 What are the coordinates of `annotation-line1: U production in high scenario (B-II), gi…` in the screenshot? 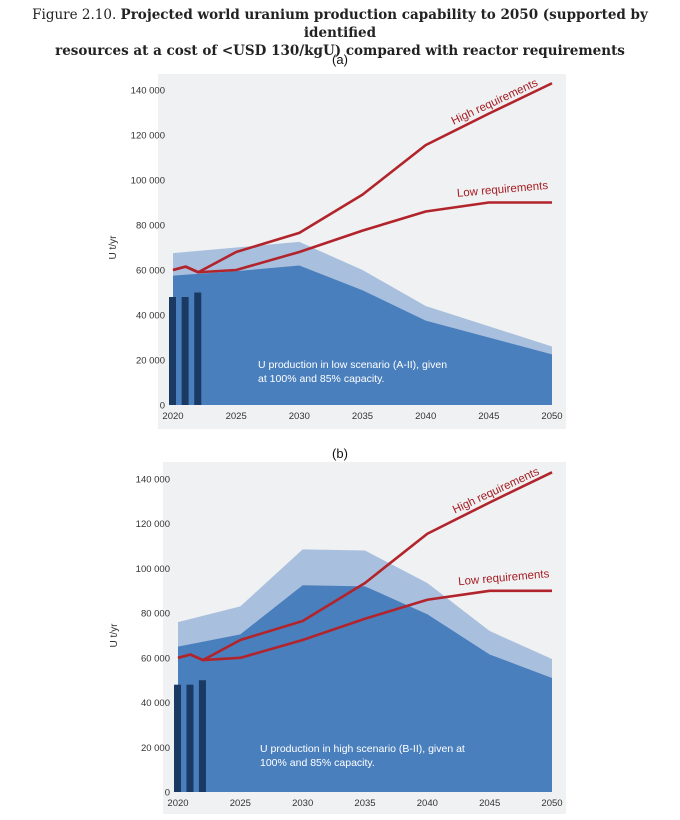 It's located at (362, 749).